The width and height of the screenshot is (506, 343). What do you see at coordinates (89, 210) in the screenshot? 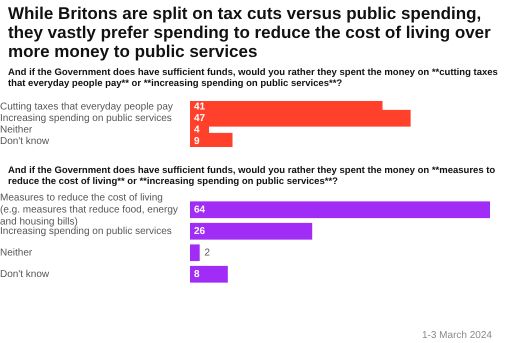
I see `y-tick-label: Measures to reduce the cost of living (e.g. measures that reduce food, energy and housing bills)` at bounding box center [89, 210].